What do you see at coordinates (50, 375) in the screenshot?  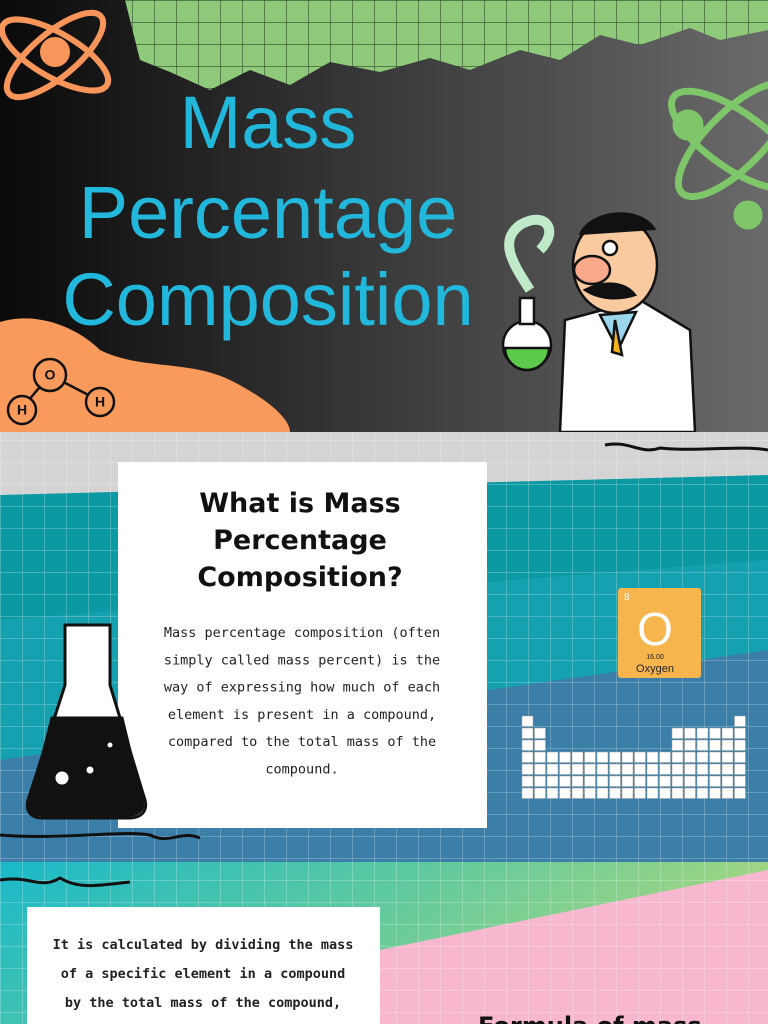 I see `atom-label: O` at bounding box center [50, 375].